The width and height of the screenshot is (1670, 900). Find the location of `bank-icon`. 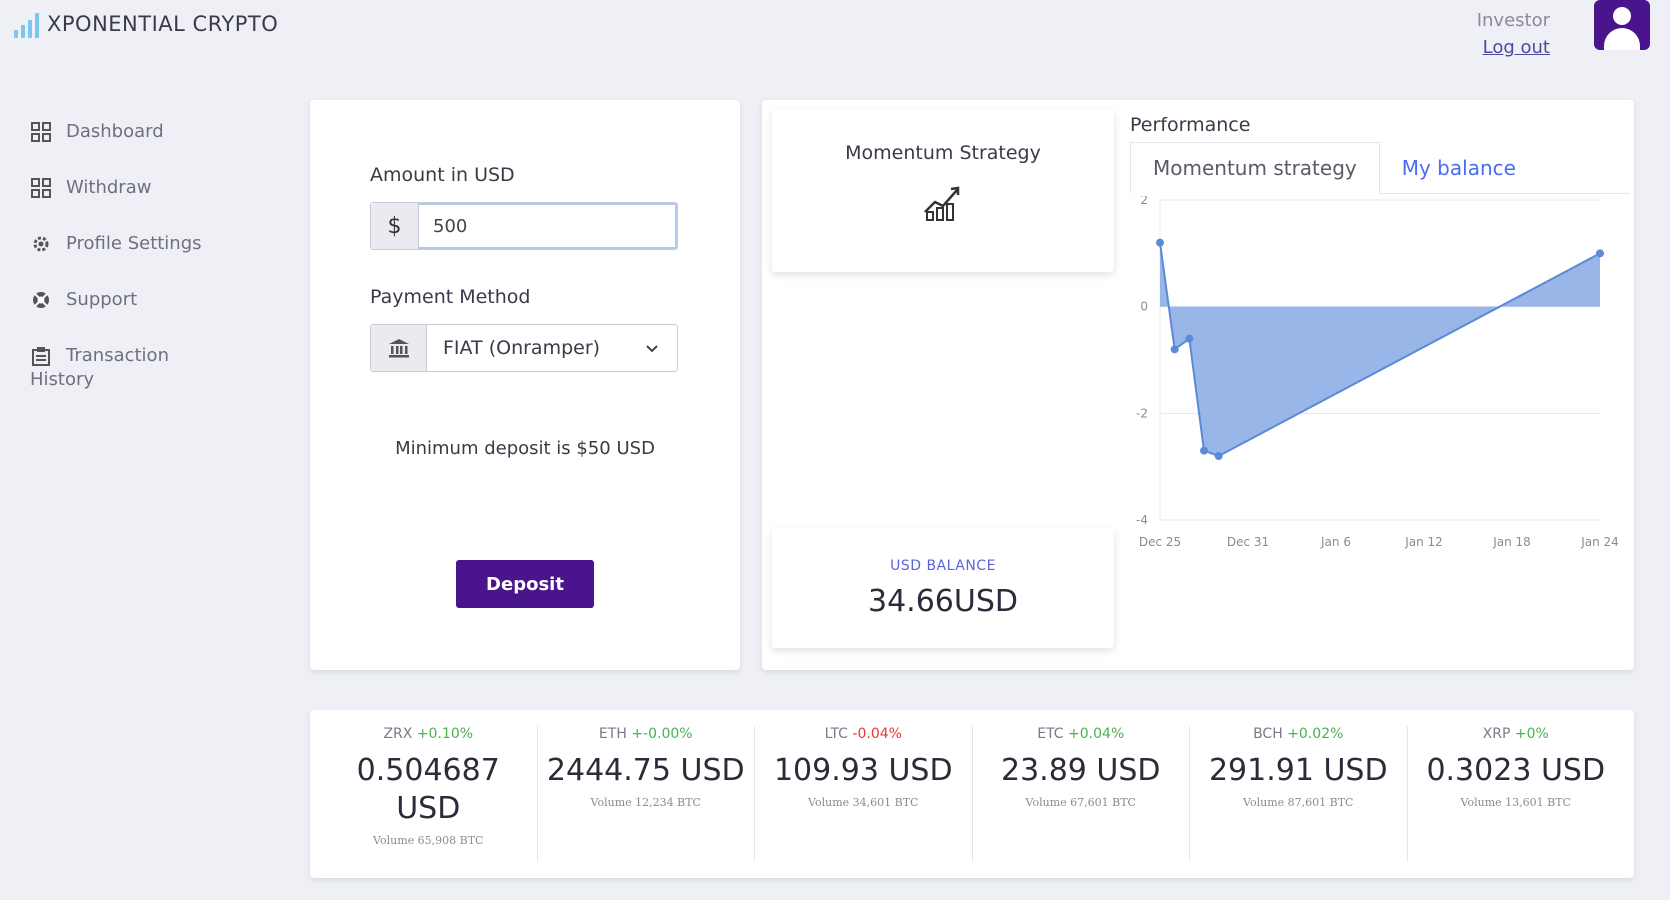

bank-icon is located at coordinates (399, 348).